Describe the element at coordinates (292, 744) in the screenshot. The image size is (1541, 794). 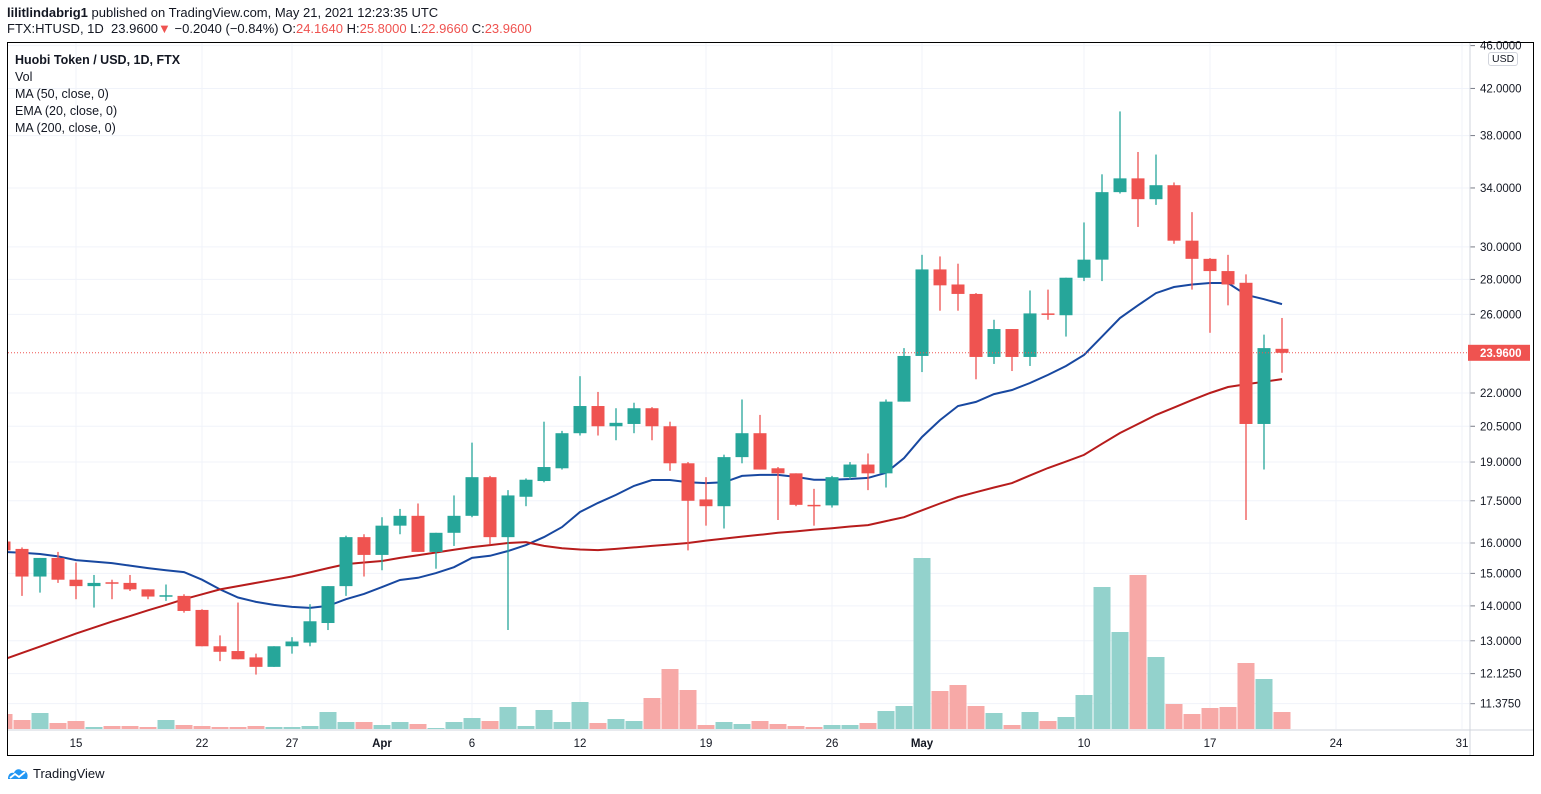
I see `x-tick-label: 27` at that location.